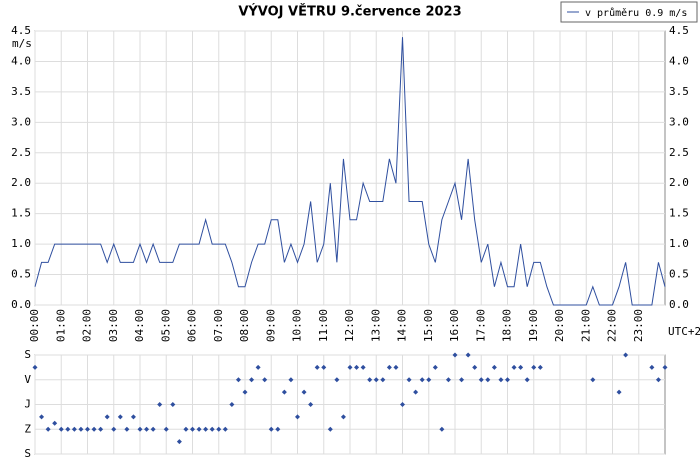 This screenshot has height=460, width=700. What do you see at coordinates (27, 354) in the screenshot?
I see `y-tick-label: S` at bounding box center [27, 354].